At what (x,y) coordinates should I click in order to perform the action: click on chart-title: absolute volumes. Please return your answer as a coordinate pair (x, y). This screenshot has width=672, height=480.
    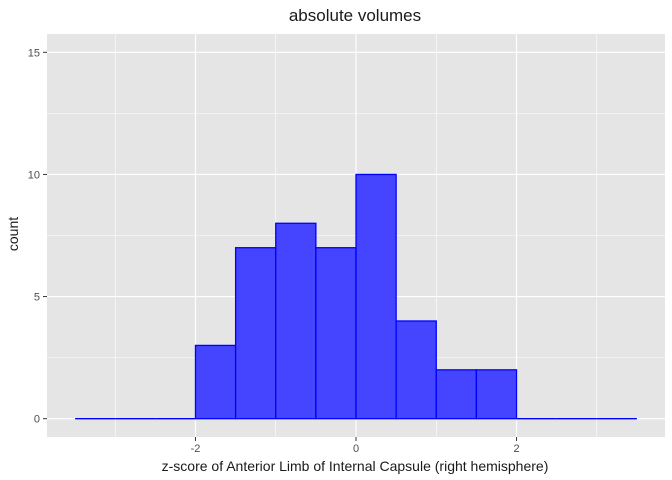
    Looking at the image, I should click on (355, 15).